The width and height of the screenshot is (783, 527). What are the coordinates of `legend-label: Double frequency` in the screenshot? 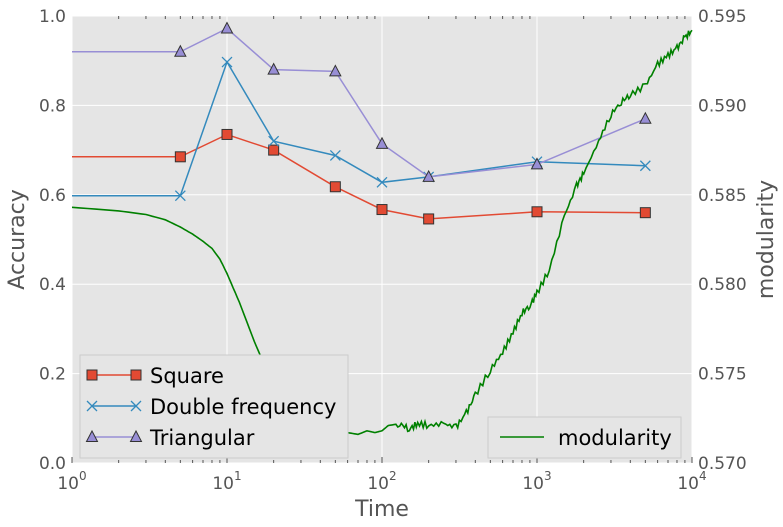 It's located at (243, 407).